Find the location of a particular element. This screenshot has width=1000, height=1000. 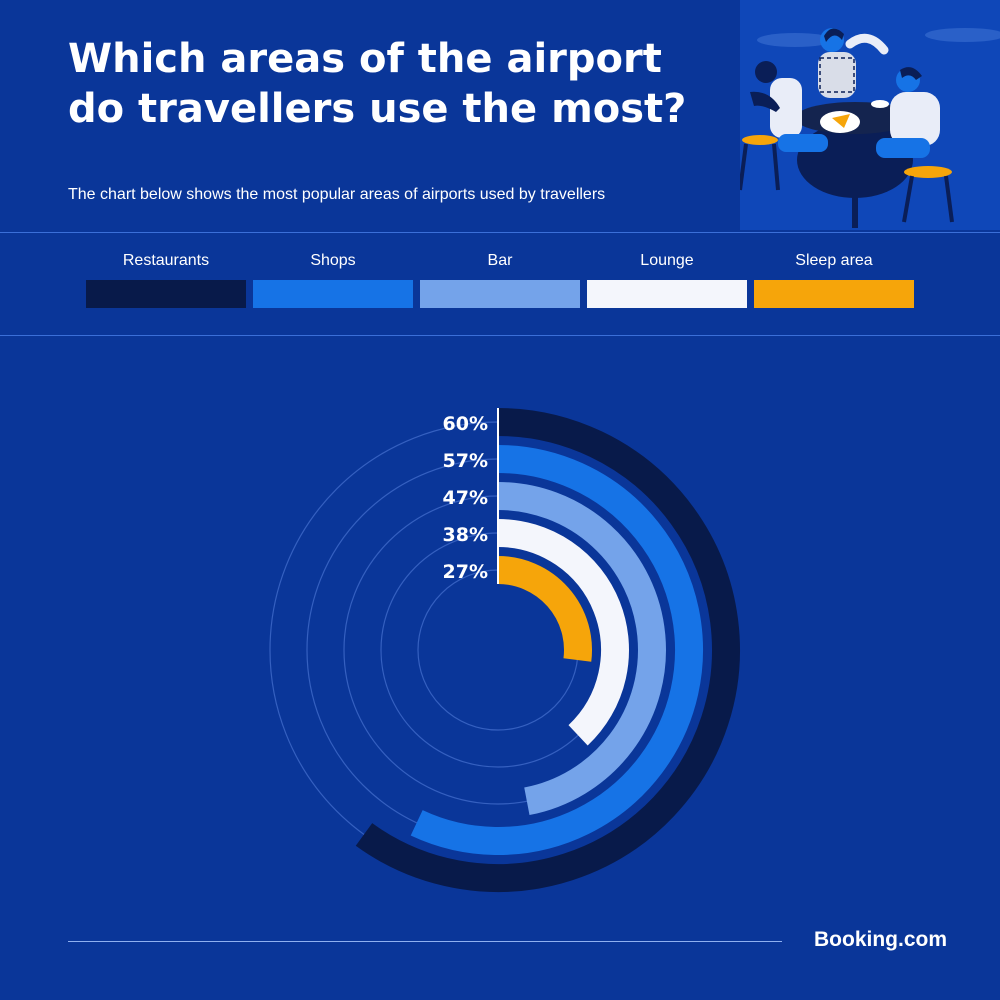

legend-label: Sleep area is located at coordinates (834, 260).